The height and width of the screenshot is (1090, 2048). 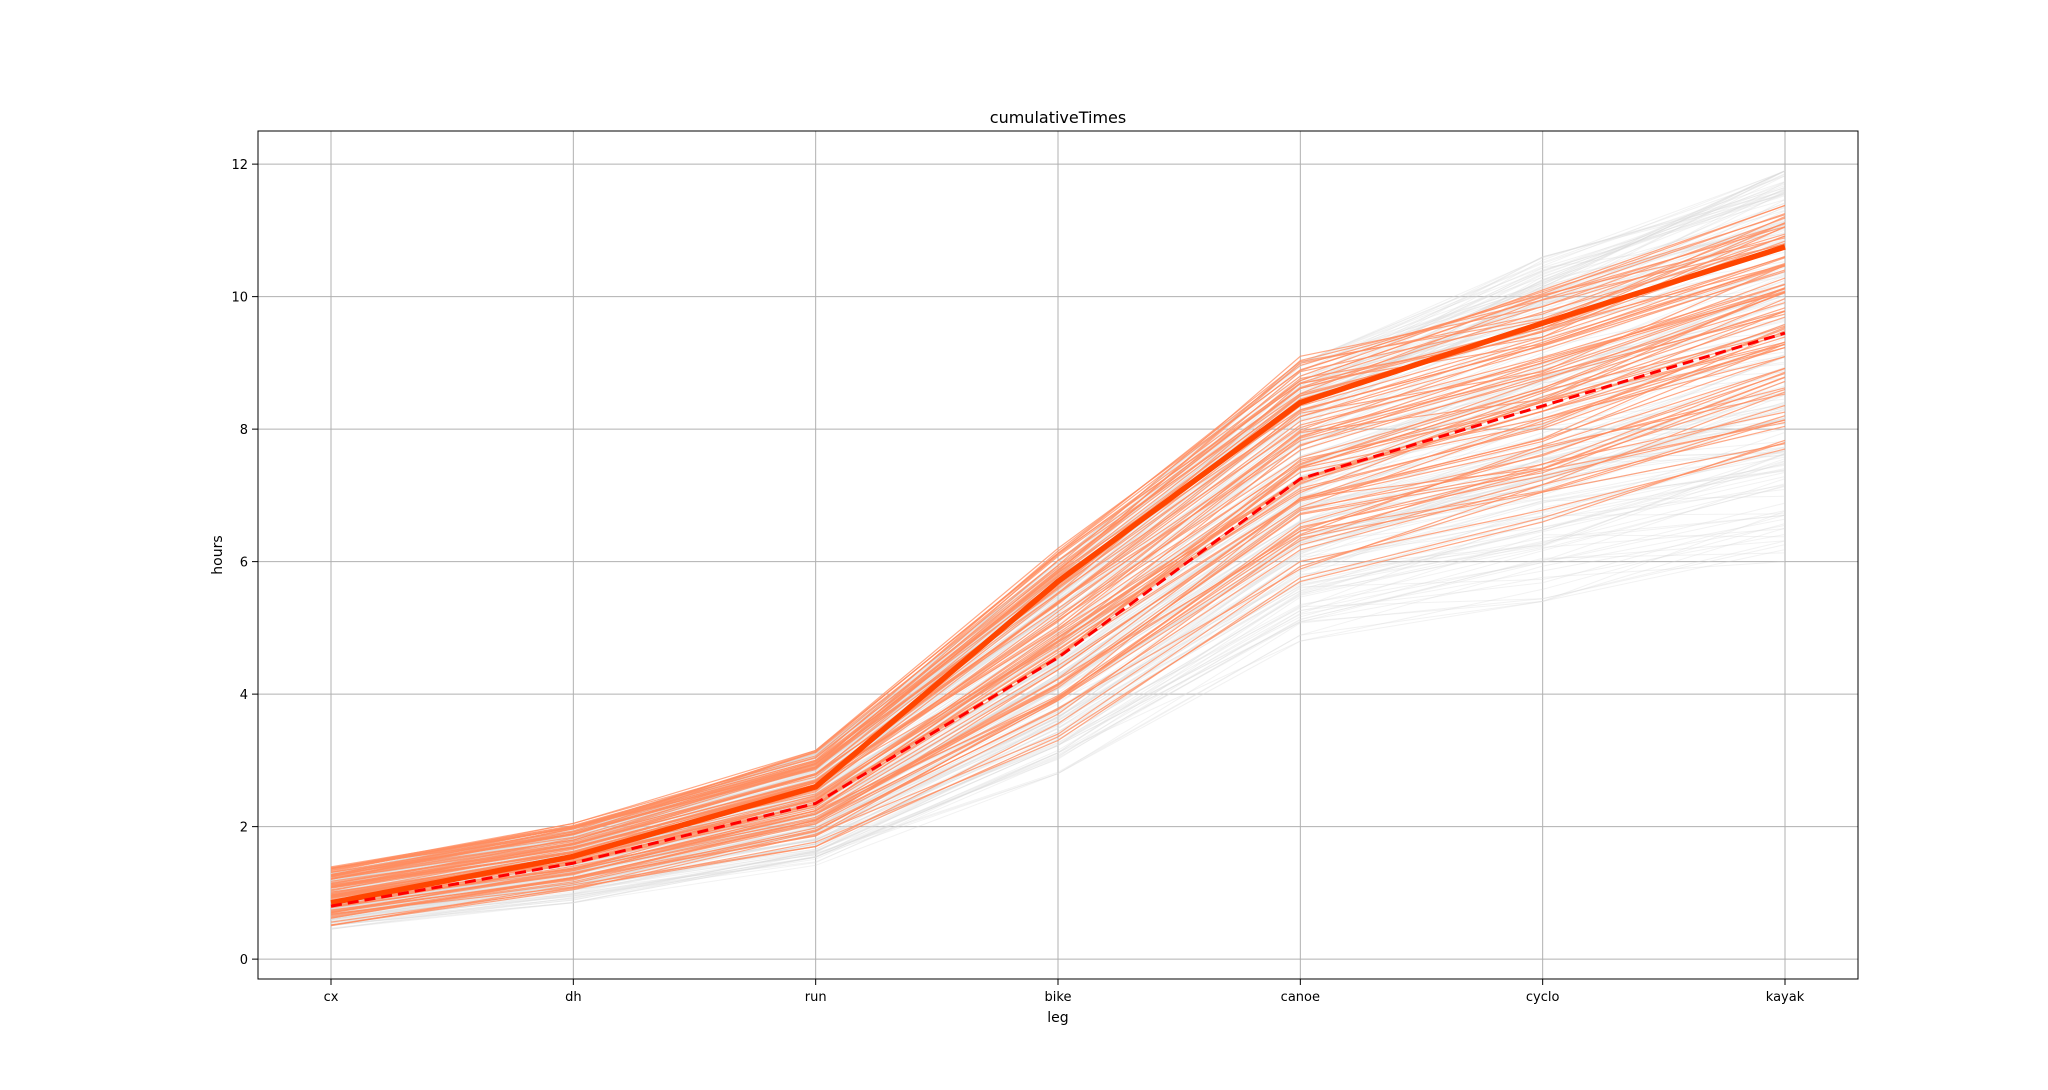 I want to click on x-tick-label-dh: dh, so click(x=573, y=997).